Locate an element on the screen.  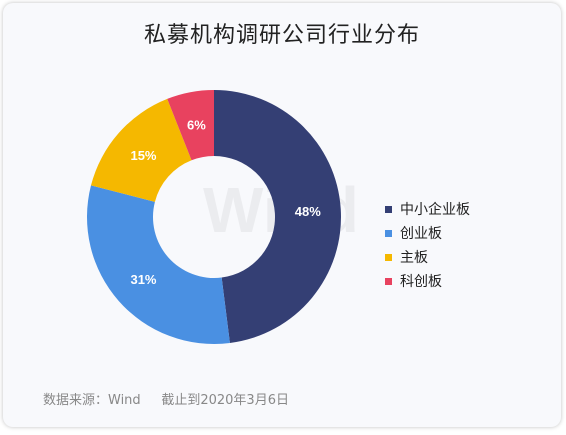
legend-label: 中小企业板 is located at coordinates (435, 210).